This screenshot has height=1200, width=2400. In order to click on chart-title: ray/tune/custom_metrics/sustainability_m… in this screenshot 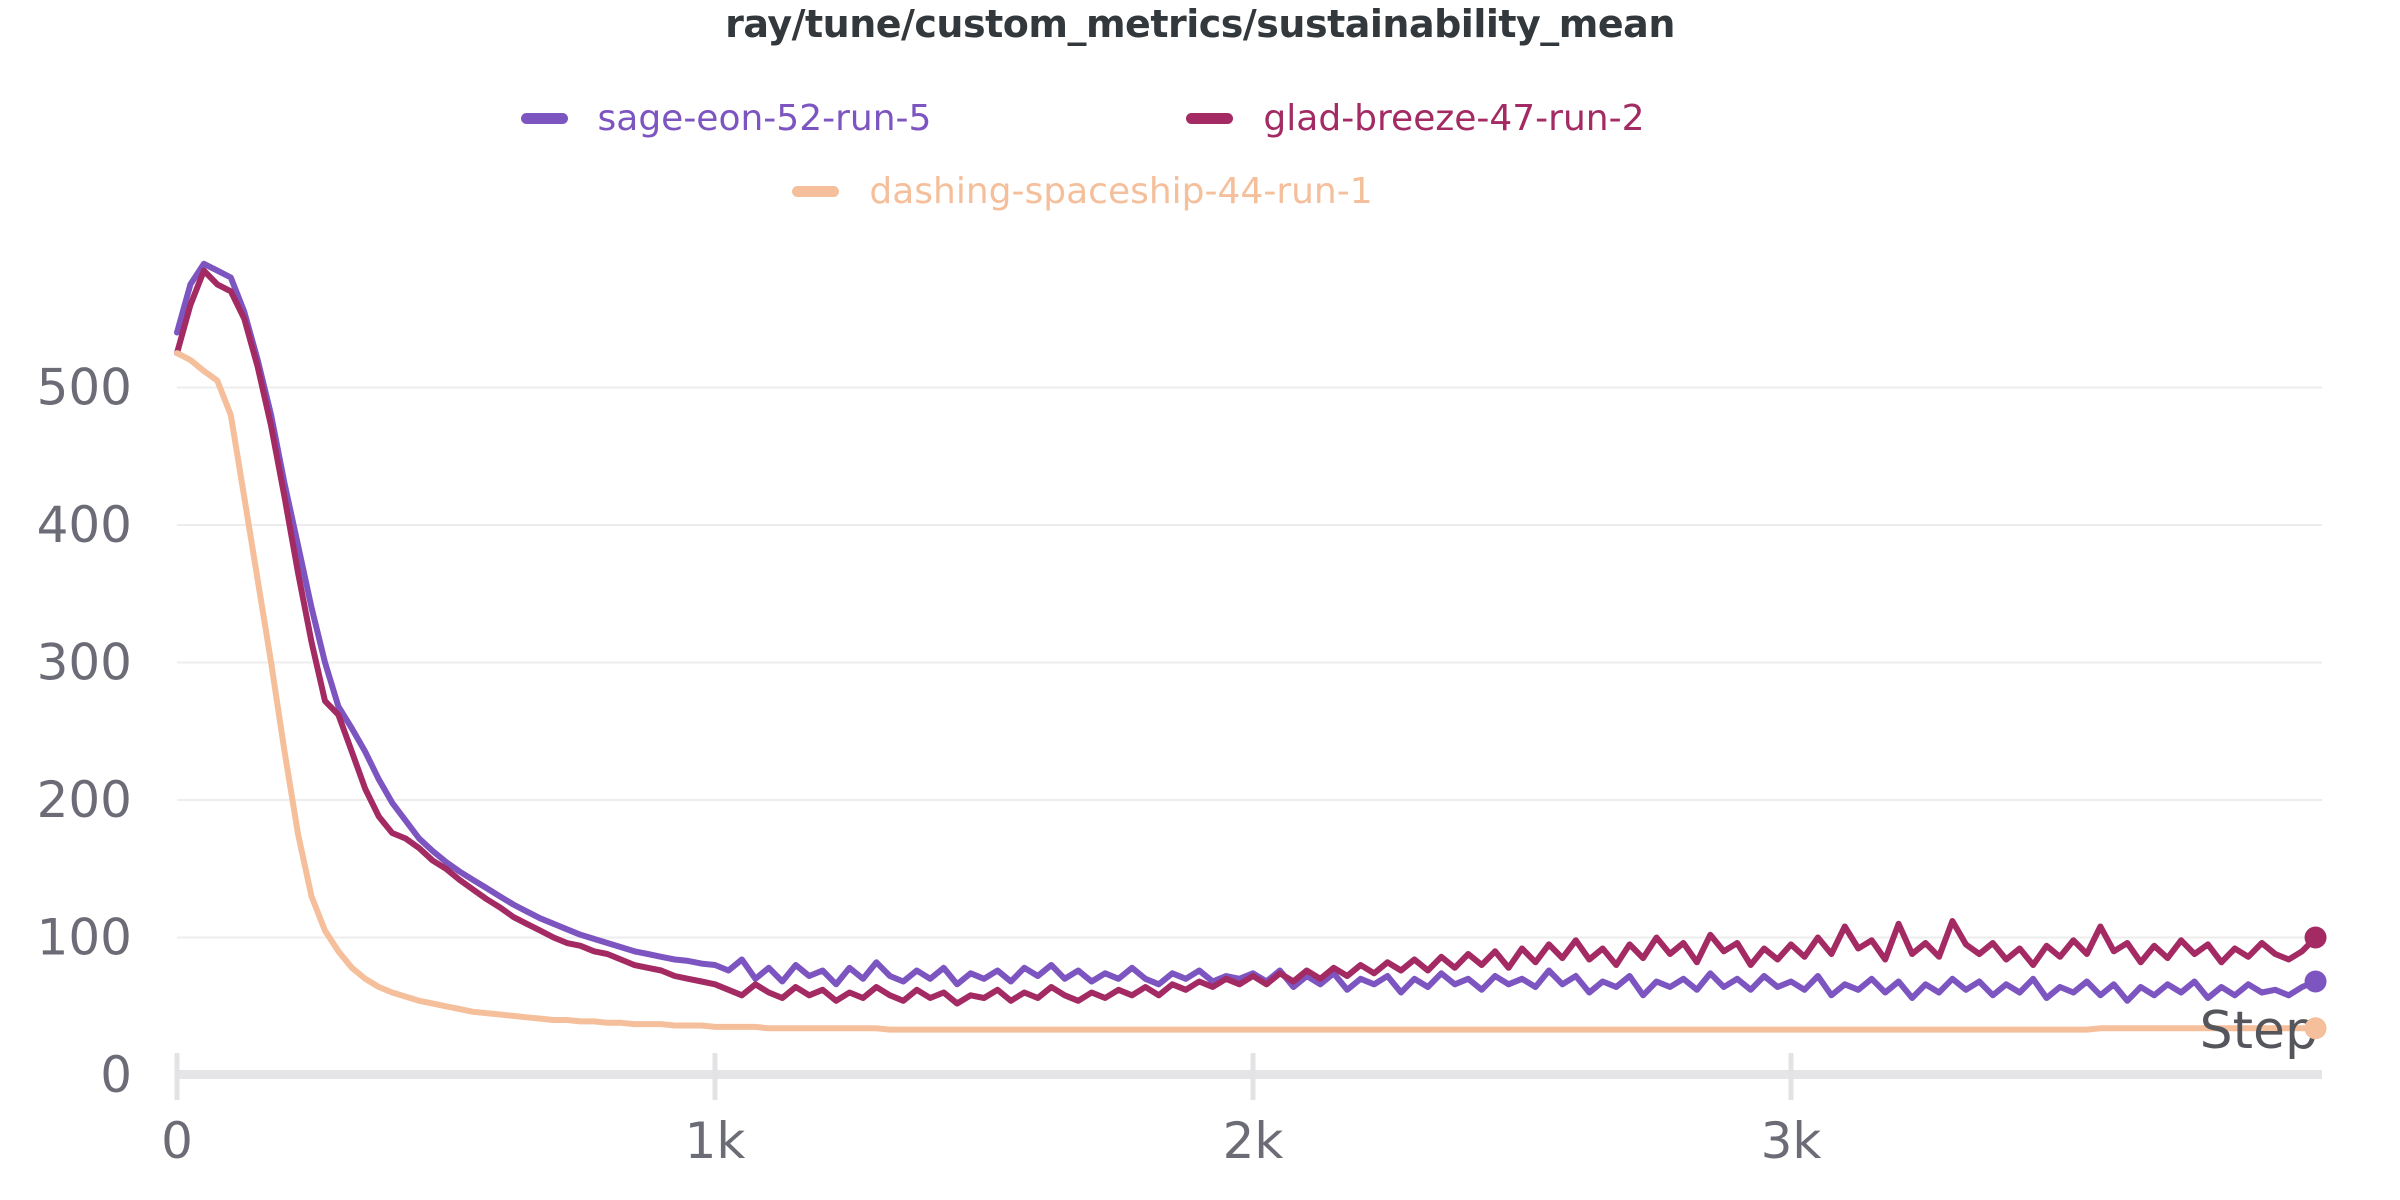, I will do `click(1200, 24)`.